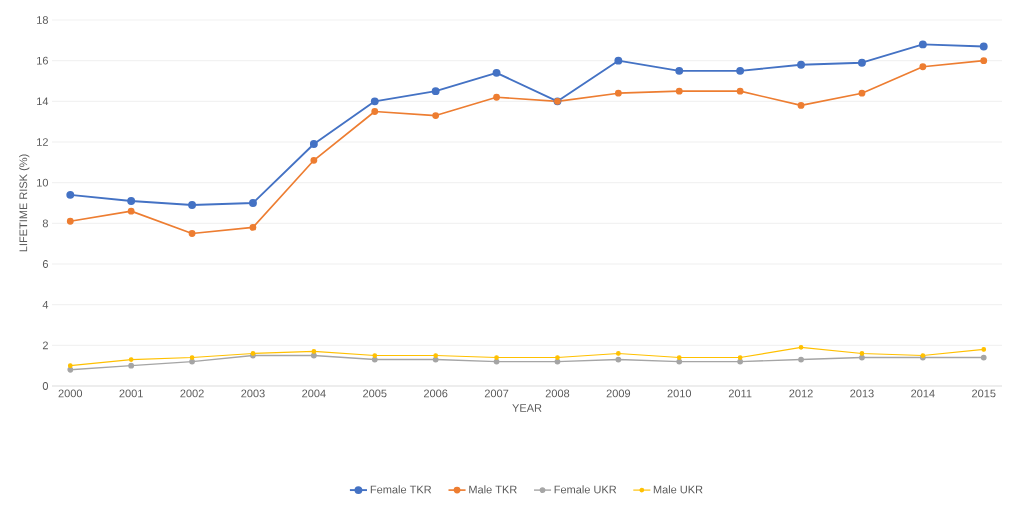  What do you see at coordinates (740, 393) in the screenshot?
I see `x-tick-label: 2011` at bounding box center [740, 393].